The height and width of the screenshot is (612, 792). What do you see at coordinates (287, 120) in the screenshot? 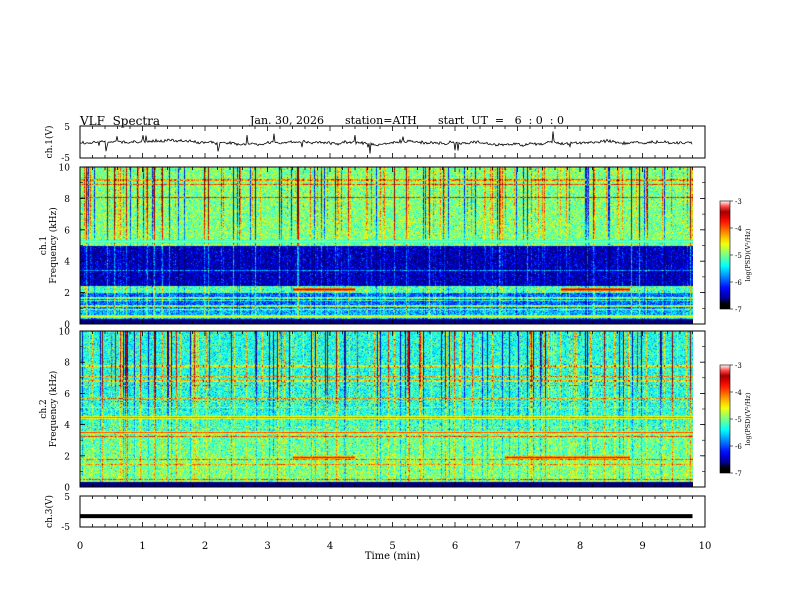
I see `date-label: Jan. 30, 2026` at bounding box center [287, 120].